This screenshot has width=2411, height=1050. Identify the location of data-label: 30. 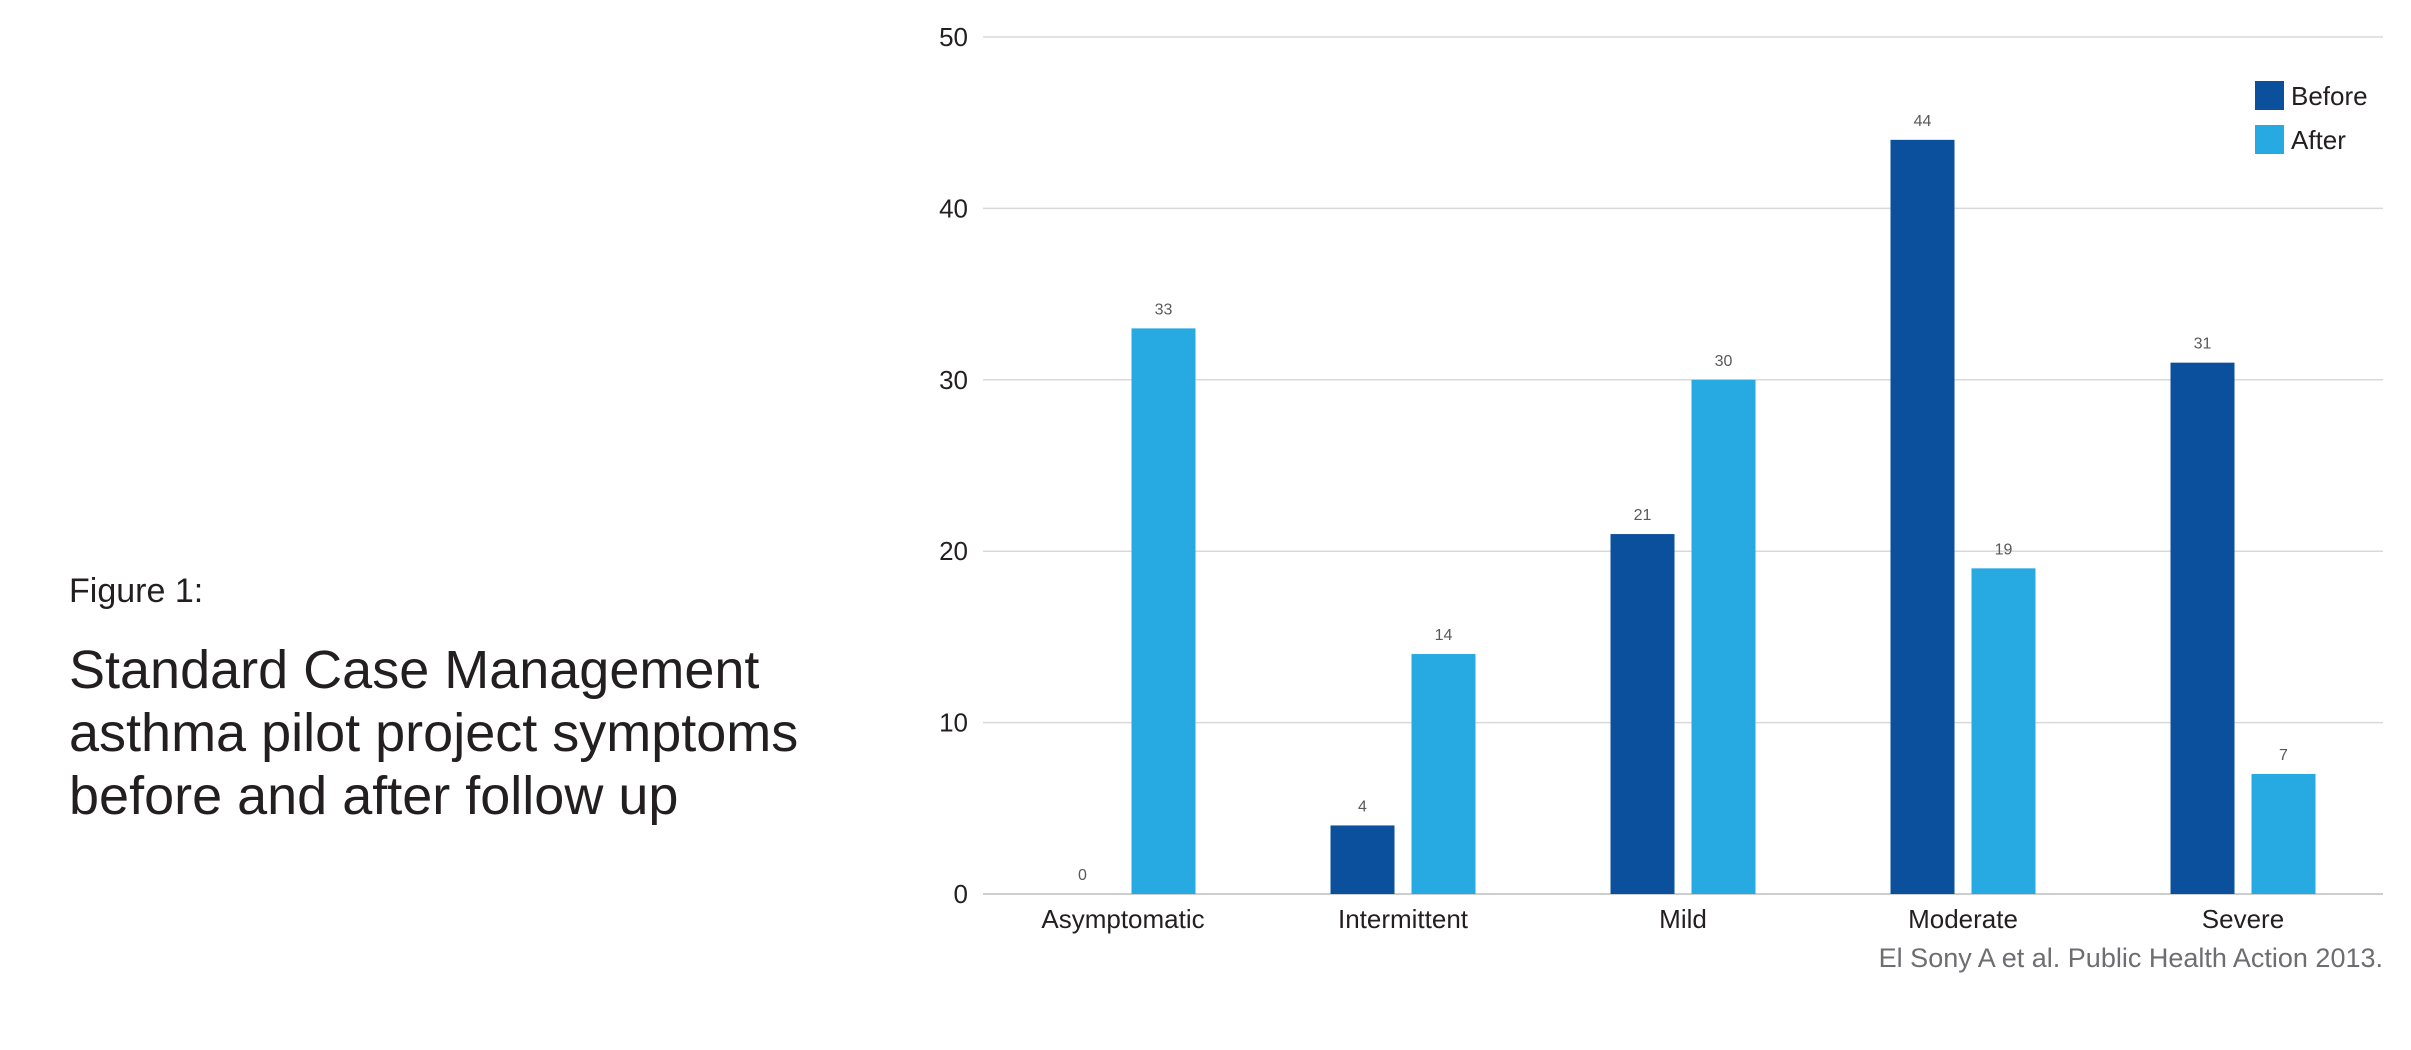
(1724, 361).